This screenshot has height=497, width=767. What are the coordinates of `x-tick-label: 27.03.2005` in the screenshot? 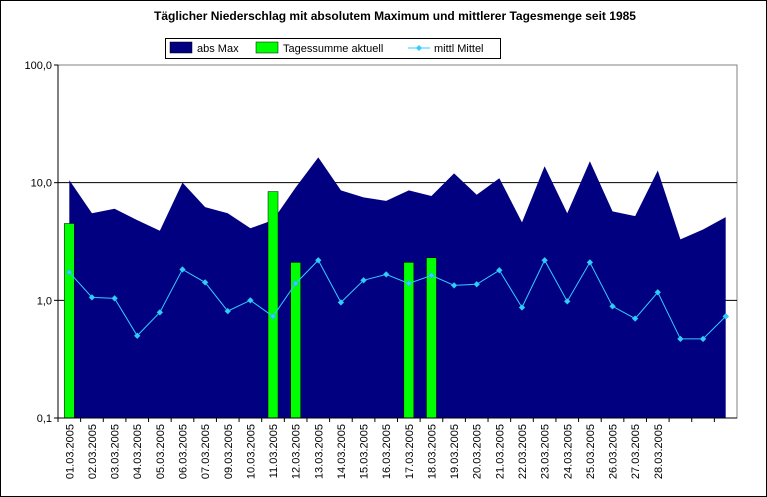 It's located at (636, 451).